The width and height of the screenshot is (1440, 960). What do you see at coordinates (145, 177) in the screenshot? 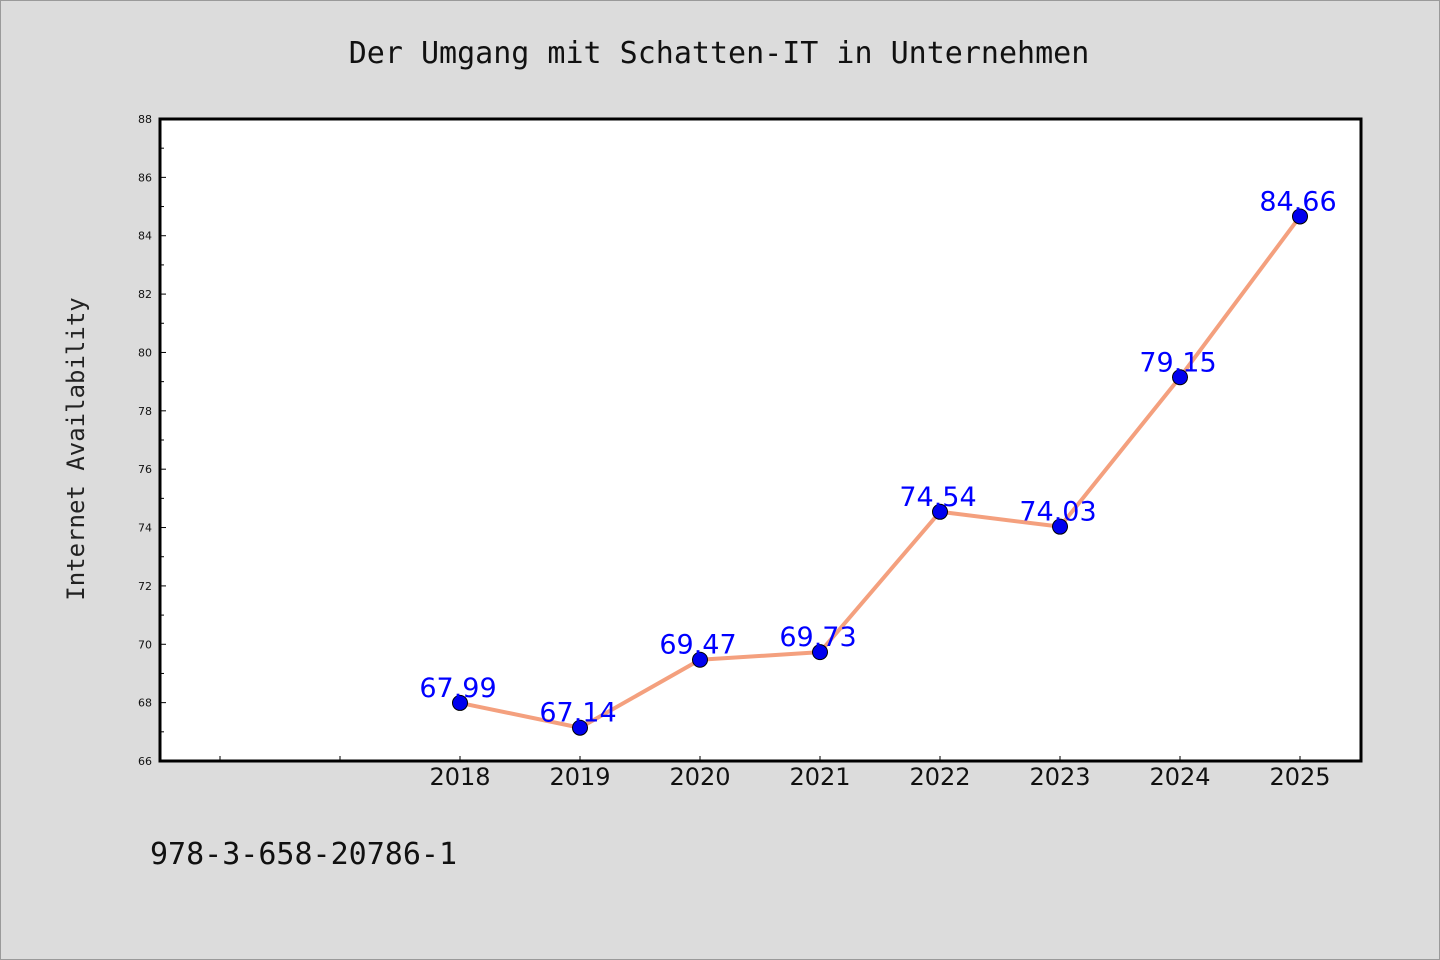
I see `y-tick-label: 86` at bounding box center [145, 177].